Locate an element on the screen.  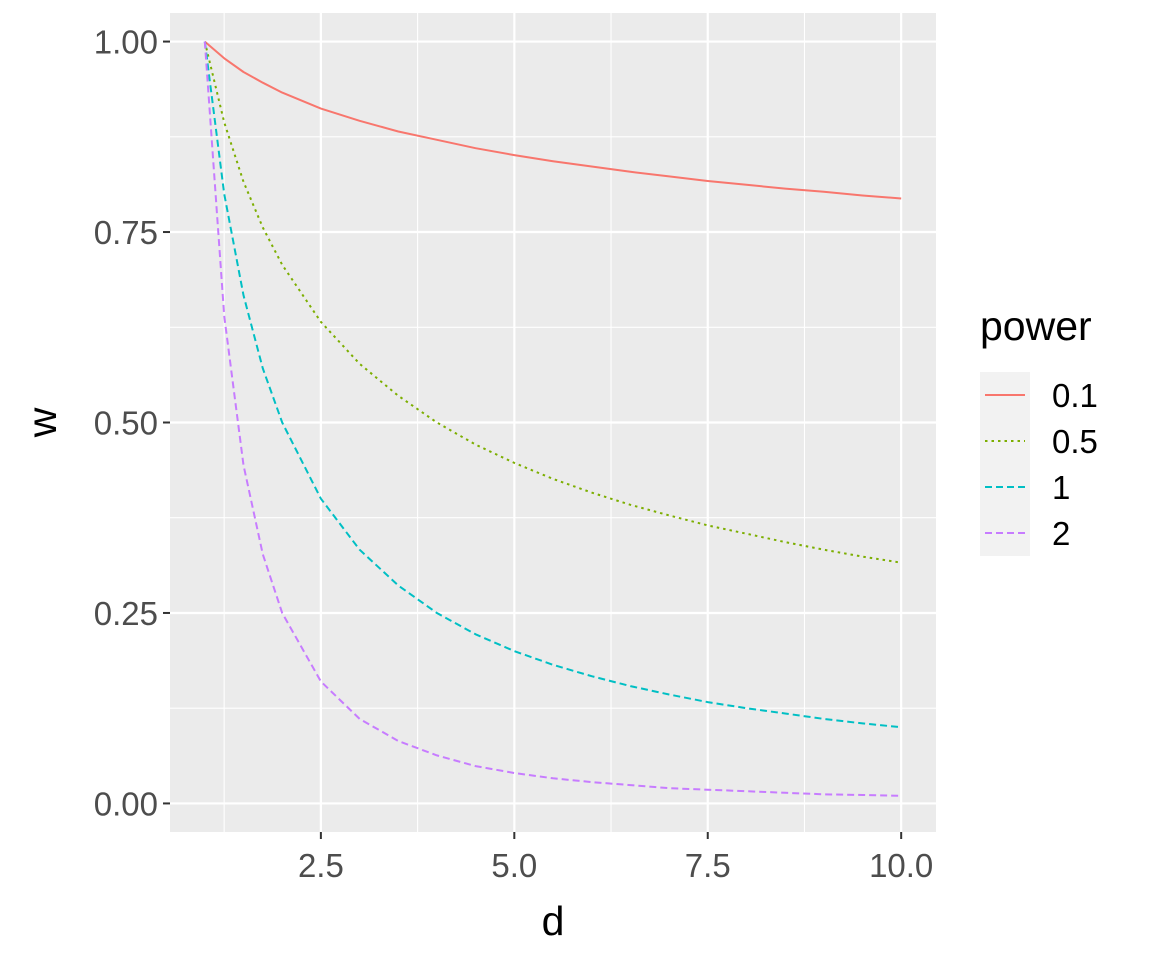
x-tick-label: 2.5 is located at coordinates (321, 865).